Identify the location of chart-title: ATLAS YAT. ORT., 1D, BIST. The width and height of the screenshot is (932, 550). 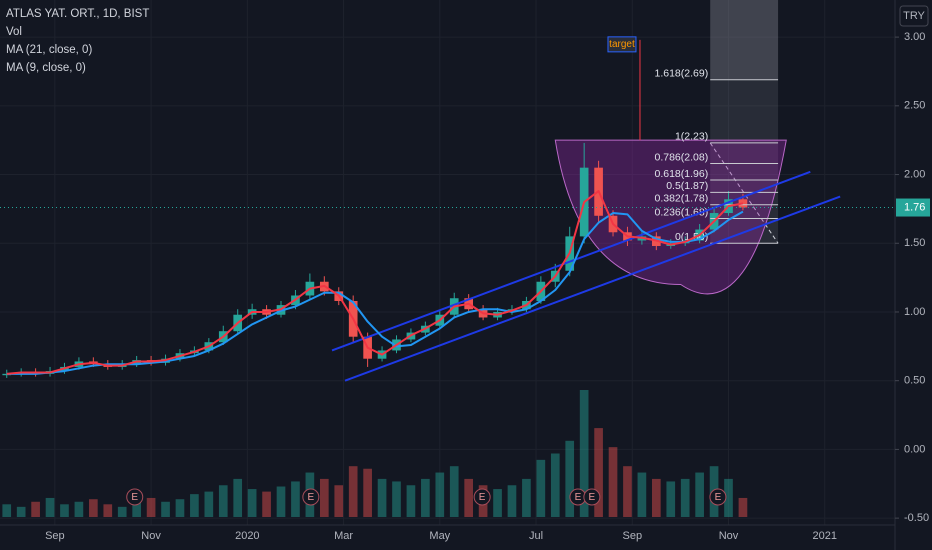
(77, 14).